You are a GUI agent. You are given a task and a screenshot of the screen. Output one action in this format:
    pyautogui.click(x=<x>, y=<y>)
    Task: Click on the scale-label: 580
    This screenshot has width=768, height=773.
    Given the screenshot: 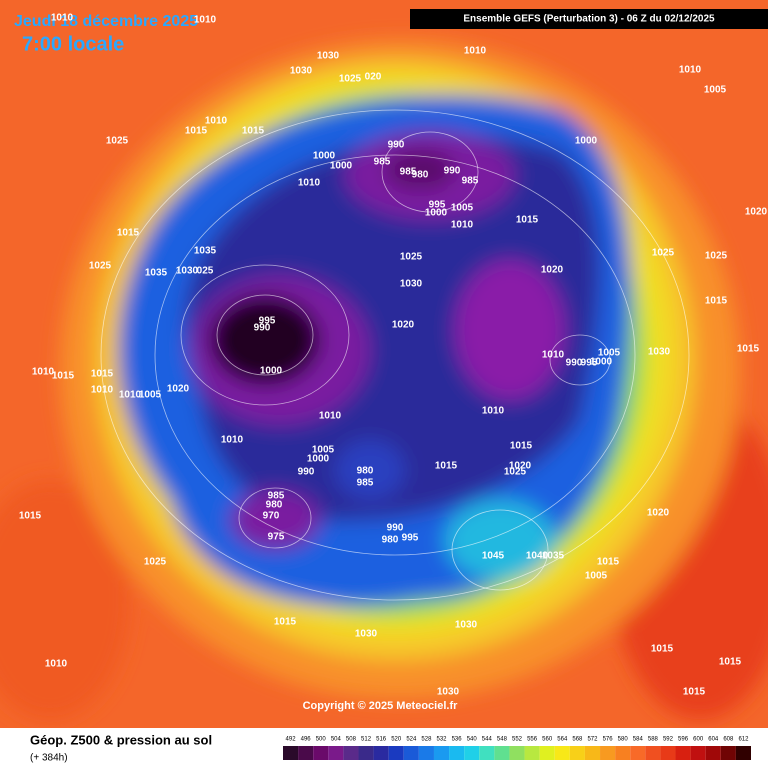 What is the action you would take?
    pyautogui.click(x=623, y=740)
    